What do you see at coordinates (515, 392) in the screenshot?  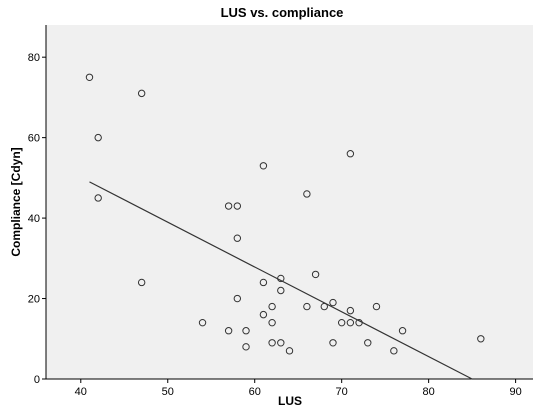 I see `x-tick-label: 90` at bounding box center [515, 392].